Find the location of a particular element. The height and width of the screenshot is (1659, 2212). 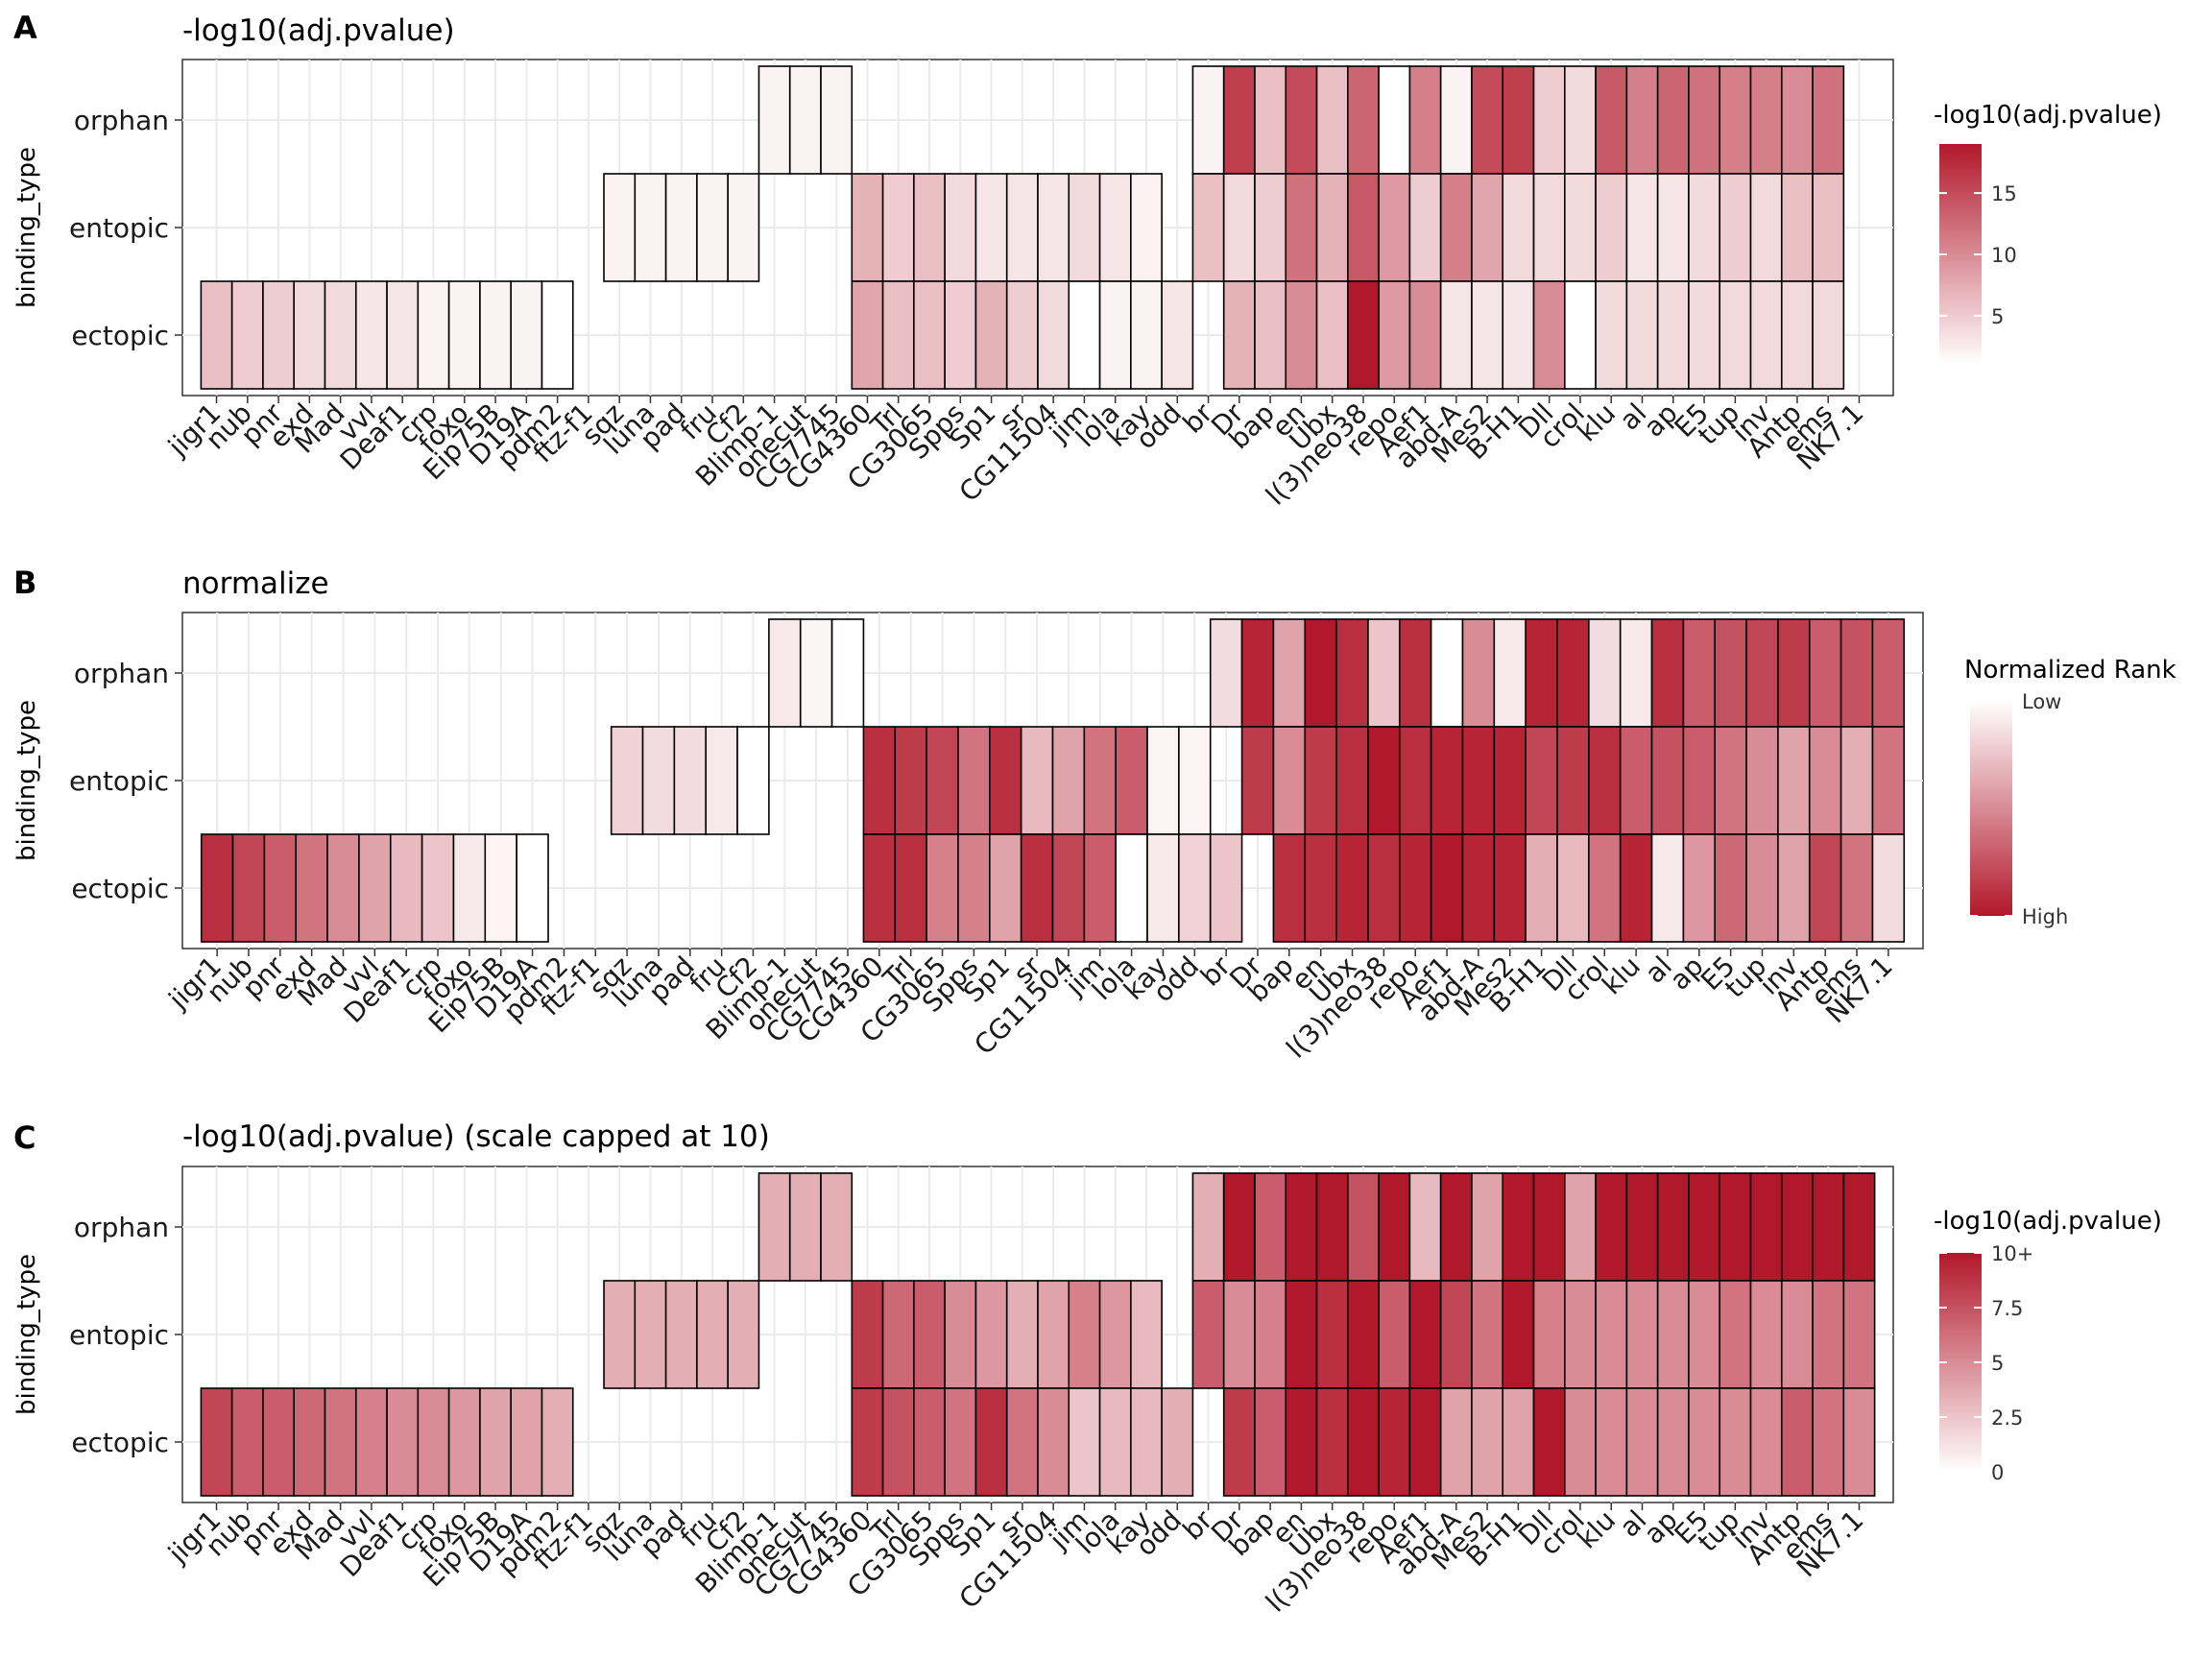

panel-letter-b: B is located at coordinates (24, 583).